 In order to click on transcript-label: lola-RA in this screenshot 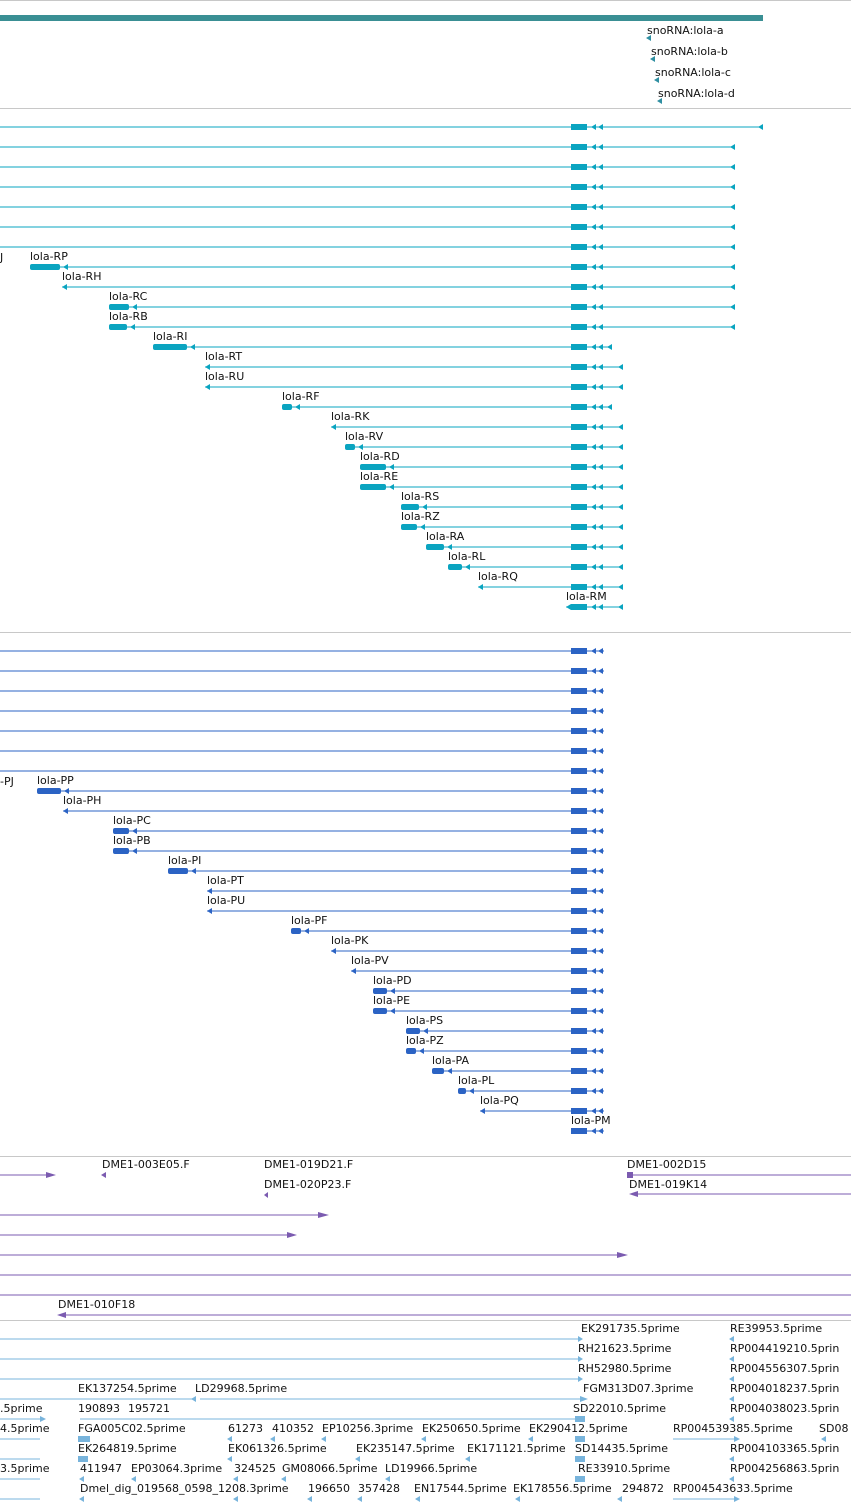, I will do `click(445, 536)`.